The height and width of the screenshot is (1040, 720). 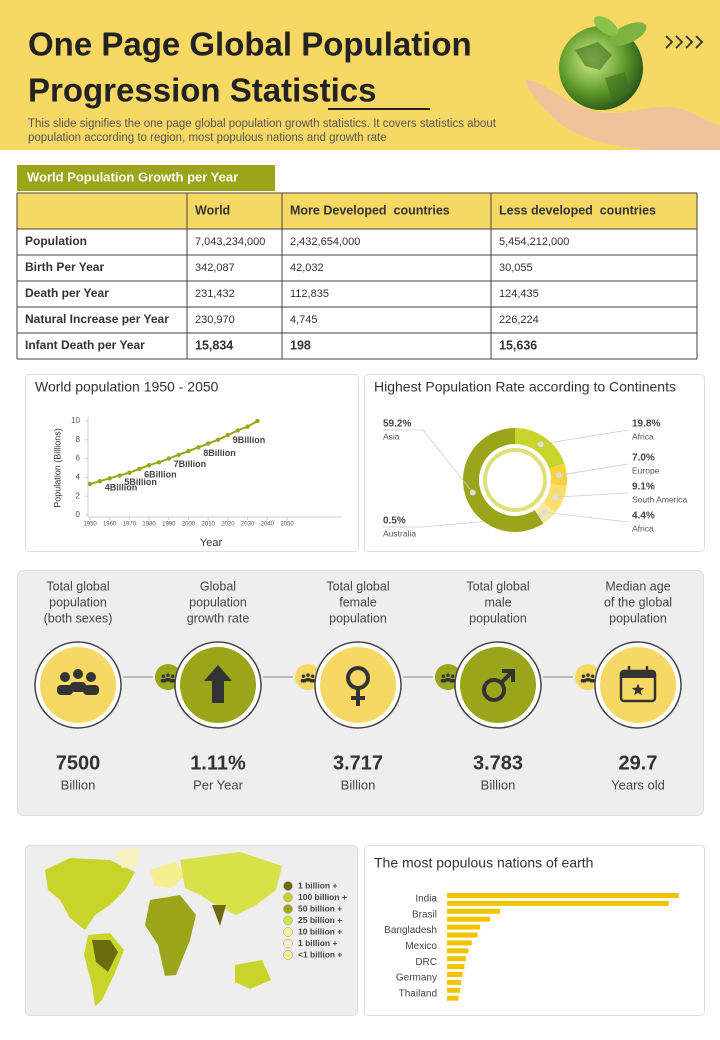 I want to click on table-cell: 226,224, so click(x=519, y=320).